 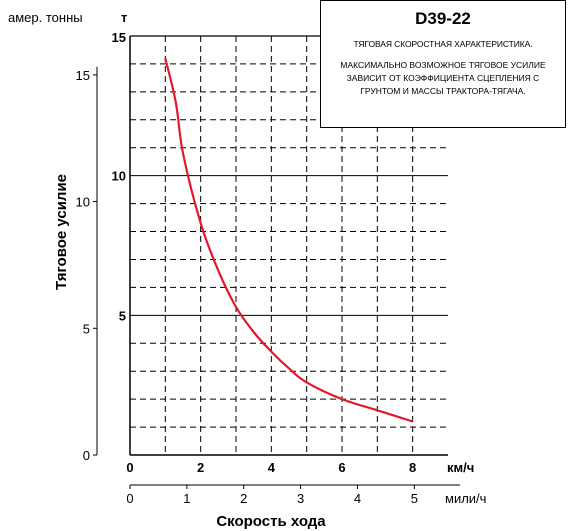 What do you see at coordinates (460, 467) in the screenshot?
I see `x-unit-metric: км/ч` at bounding box center [460, 467].